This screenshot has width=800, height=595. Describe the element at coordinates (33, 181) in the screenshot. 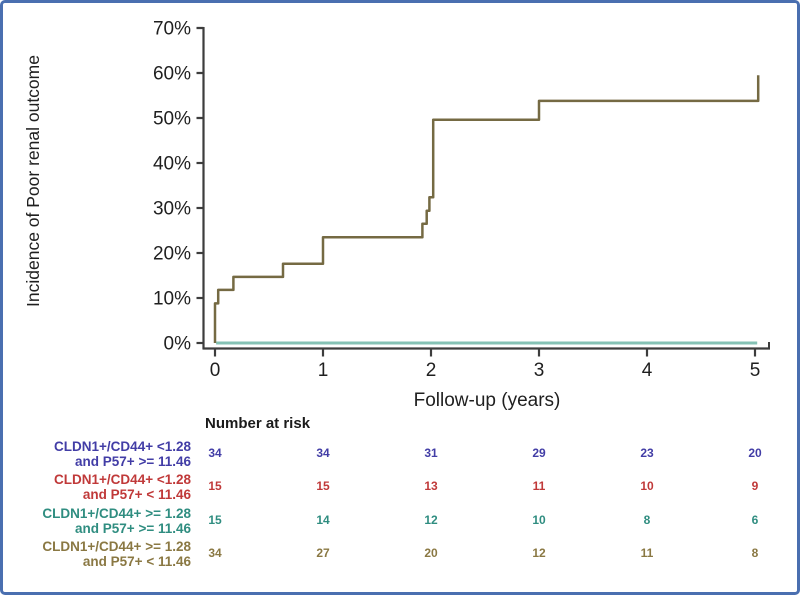

I see `y-axis-label: Incidence of Poor renal outcome` at that location.